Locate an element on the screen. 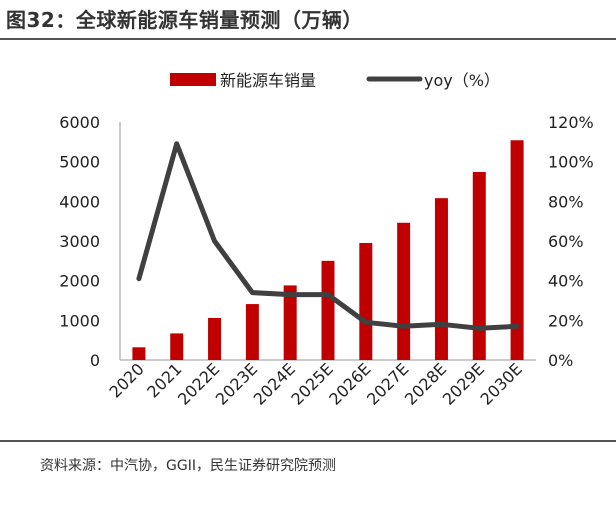 This screenshot has height=507, width=616. y-right-tick-label: 40% is located at coordinates (566, 281).